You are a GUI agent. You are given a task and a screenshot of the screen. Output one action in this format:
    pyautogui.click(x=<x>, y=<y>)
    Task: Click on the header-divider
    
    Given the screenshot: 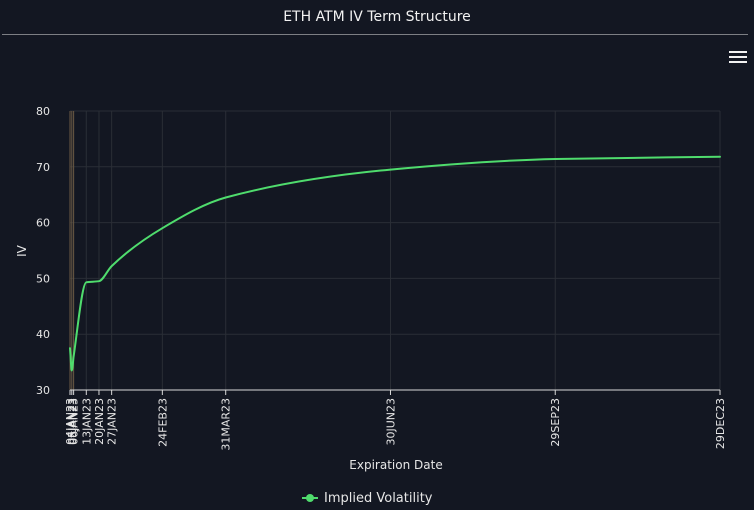 What is the action you would take?
    pyautogui.click(x=375, y=34)
    